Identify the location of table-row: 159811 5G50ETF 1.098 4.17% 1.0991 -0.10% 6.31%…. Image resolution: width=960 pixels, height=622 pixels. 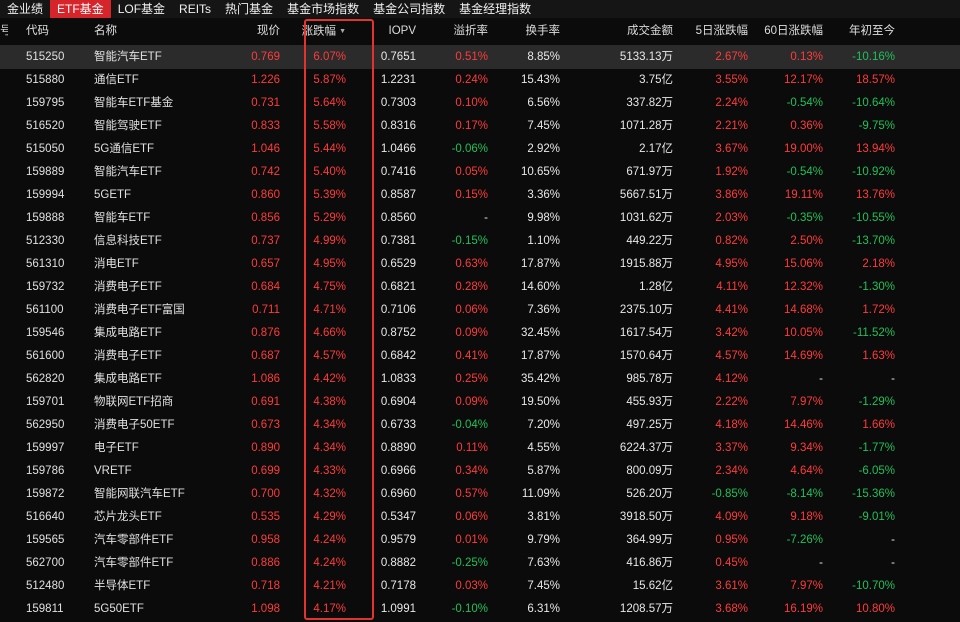
(480, 609).